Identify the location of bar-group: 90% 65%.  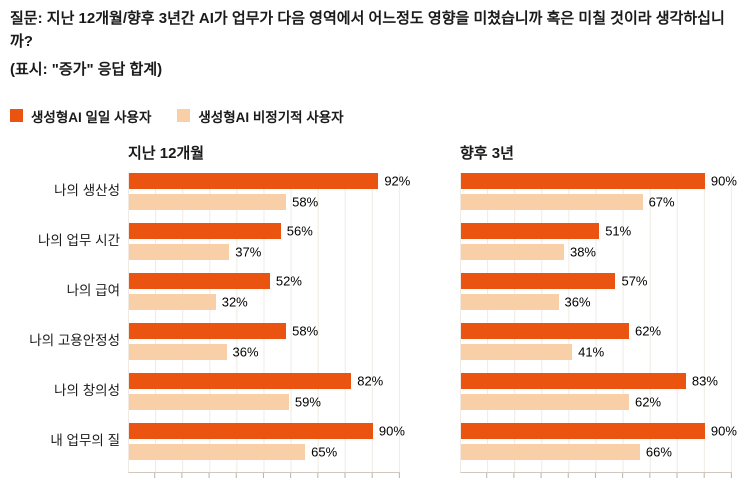
(267, 447).